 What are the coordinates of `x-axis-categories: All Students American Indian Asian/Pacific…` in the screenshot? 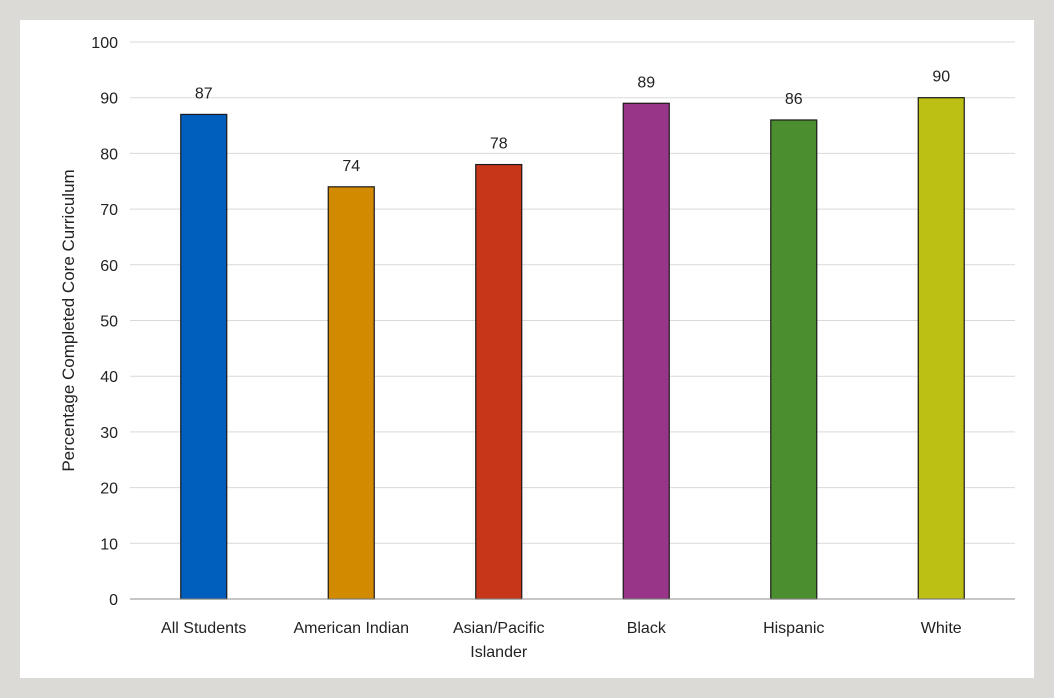 It's located at (561, 640).